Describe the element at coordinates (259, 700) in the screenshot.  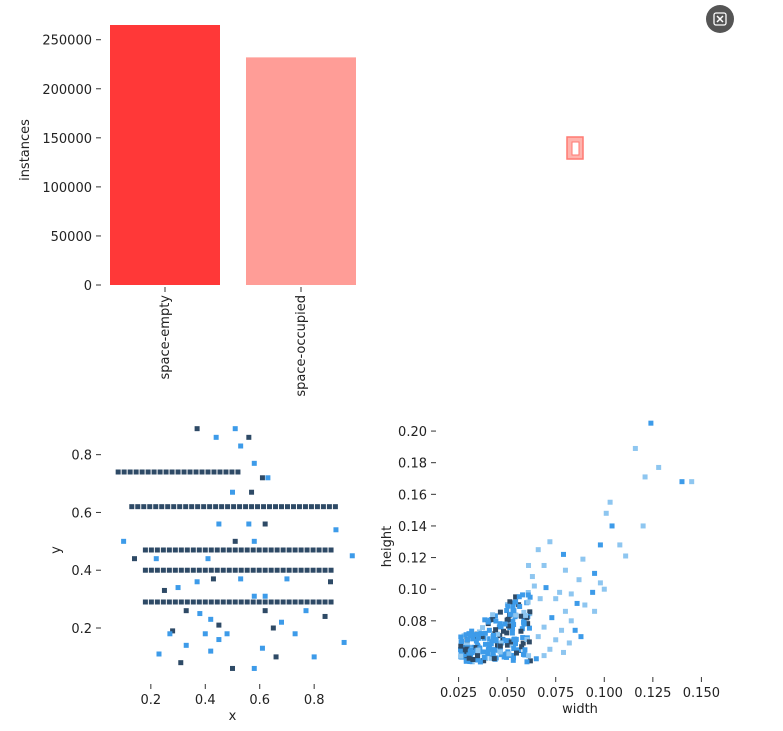
I see `x-tick-label: 0.6` at that location.